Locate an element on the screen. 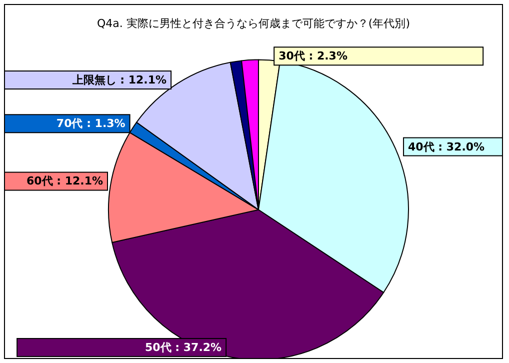 This screenshot has height=363, width=509. slice-label: 70代 : 1.3% is located at coordinates (91, 123).